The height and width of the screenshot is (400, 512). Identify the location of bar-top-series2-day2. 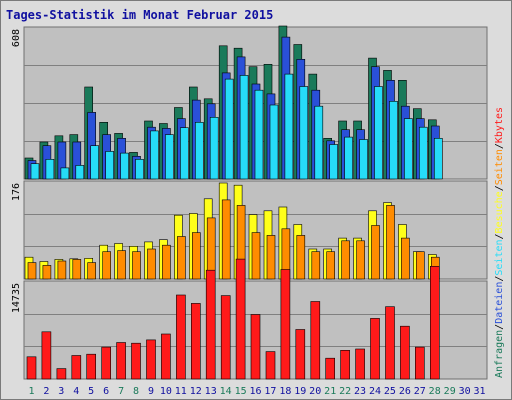
(50, 169).